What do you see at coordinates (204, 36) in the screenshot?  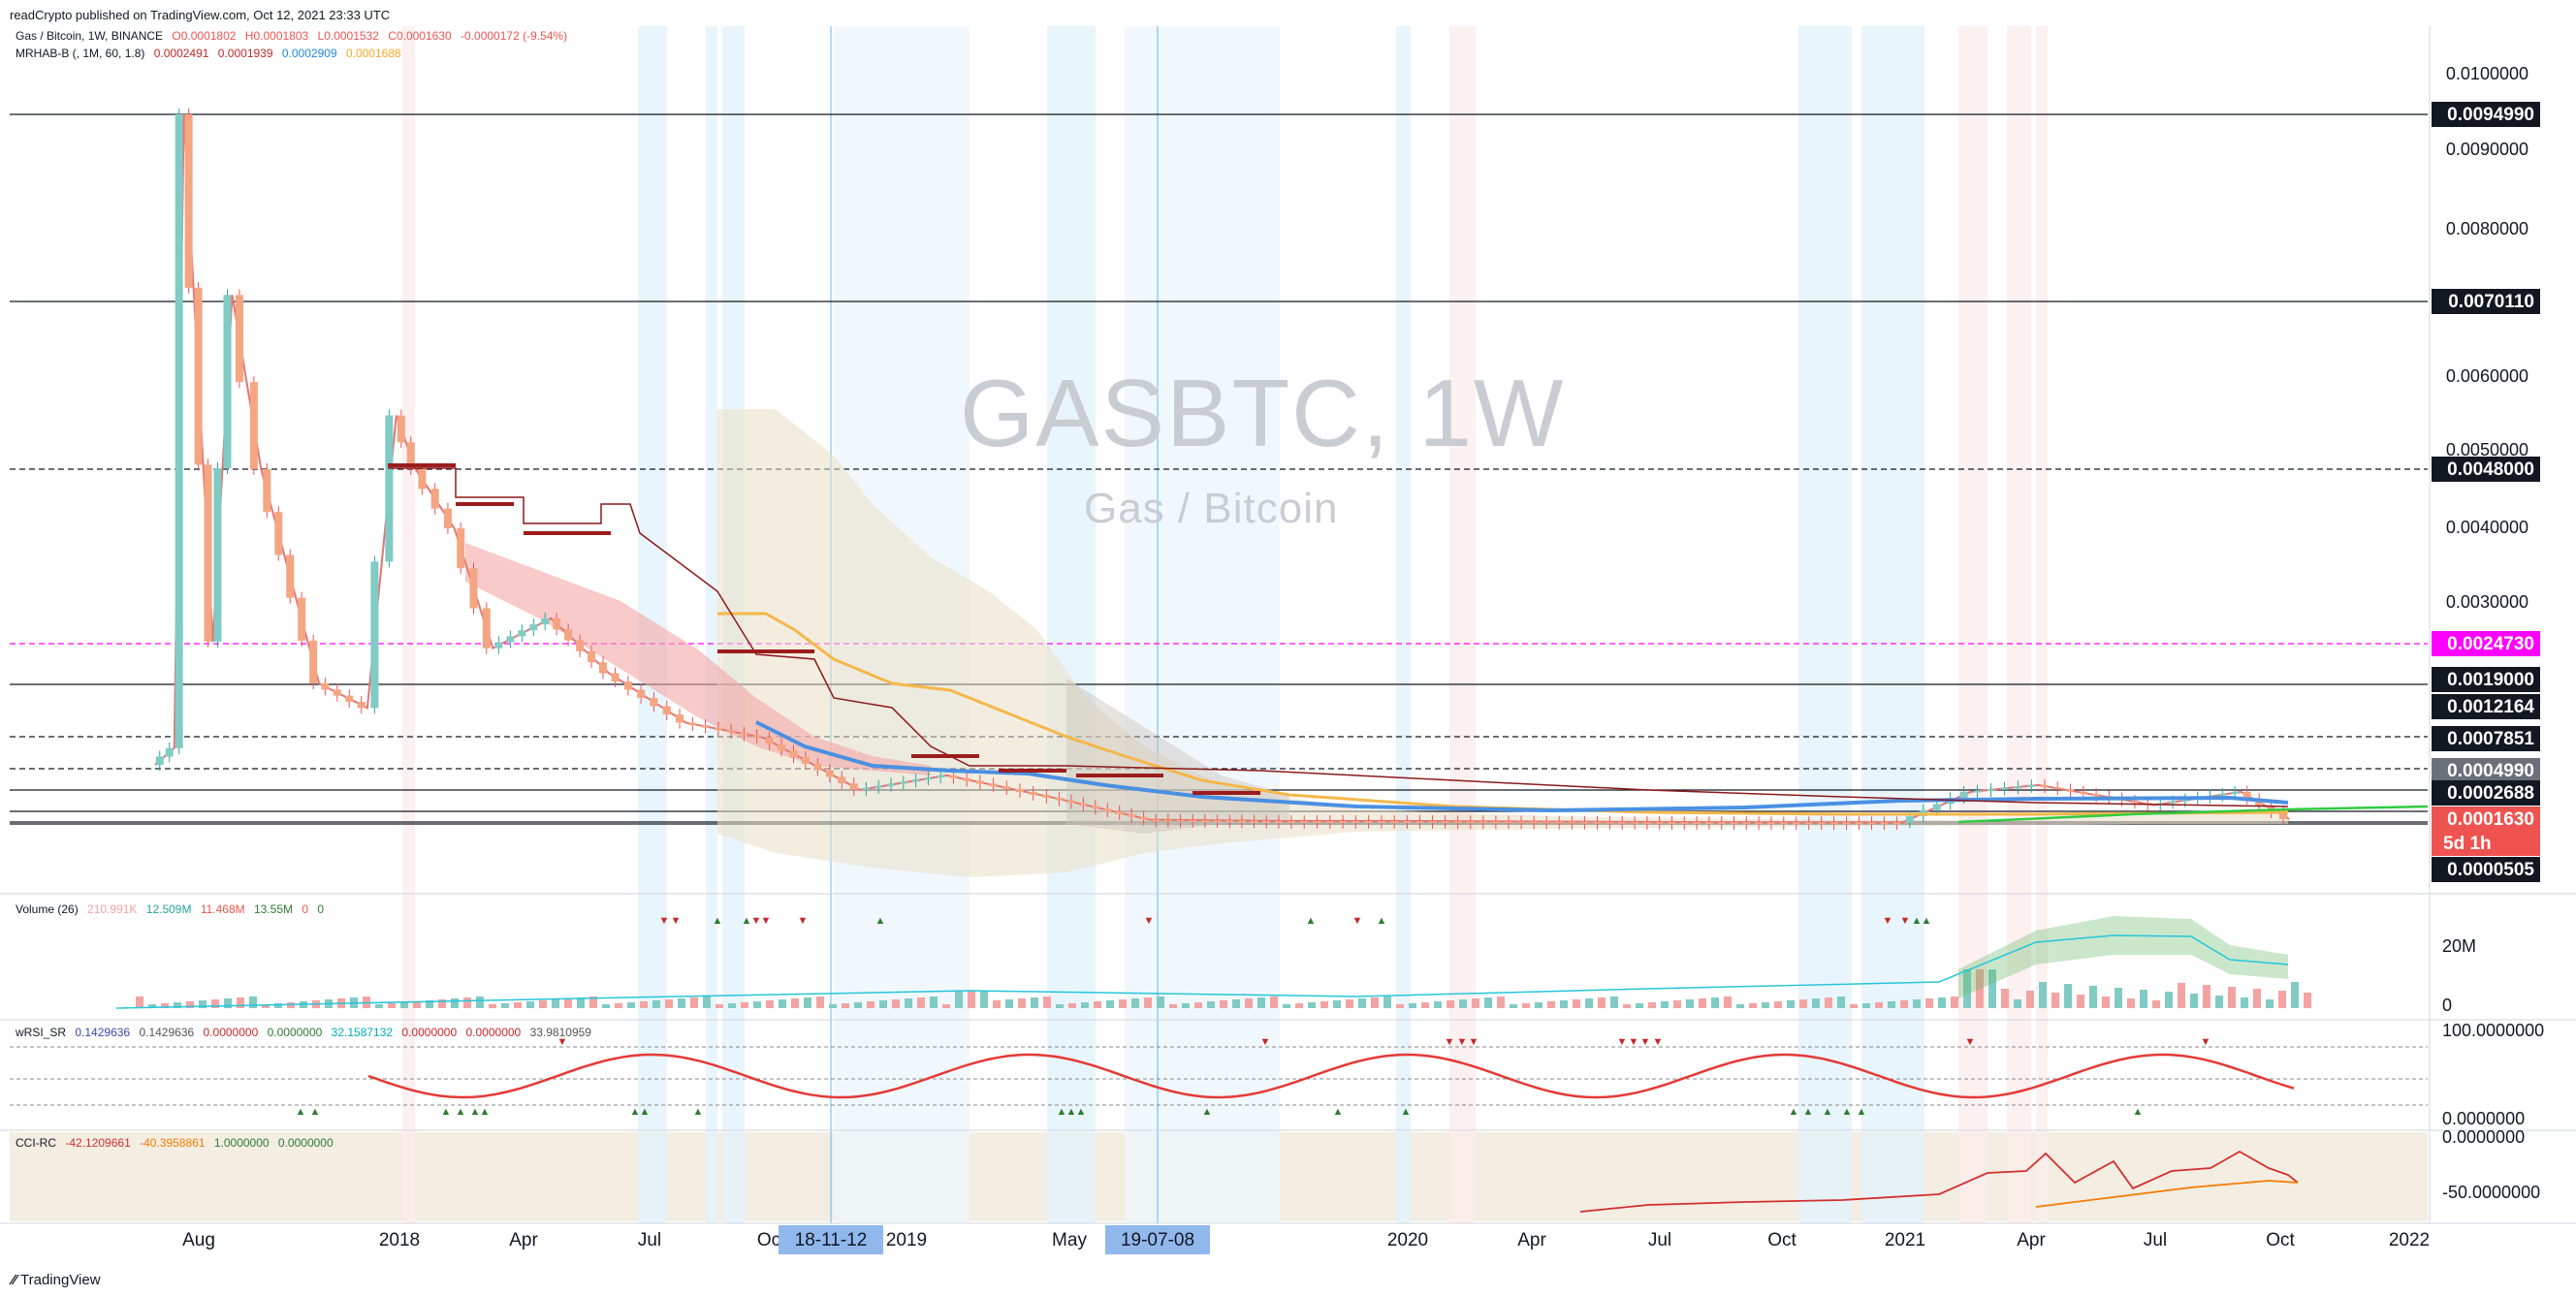 I see `open-value: O0.0001802` at bounding box center [204, 36].